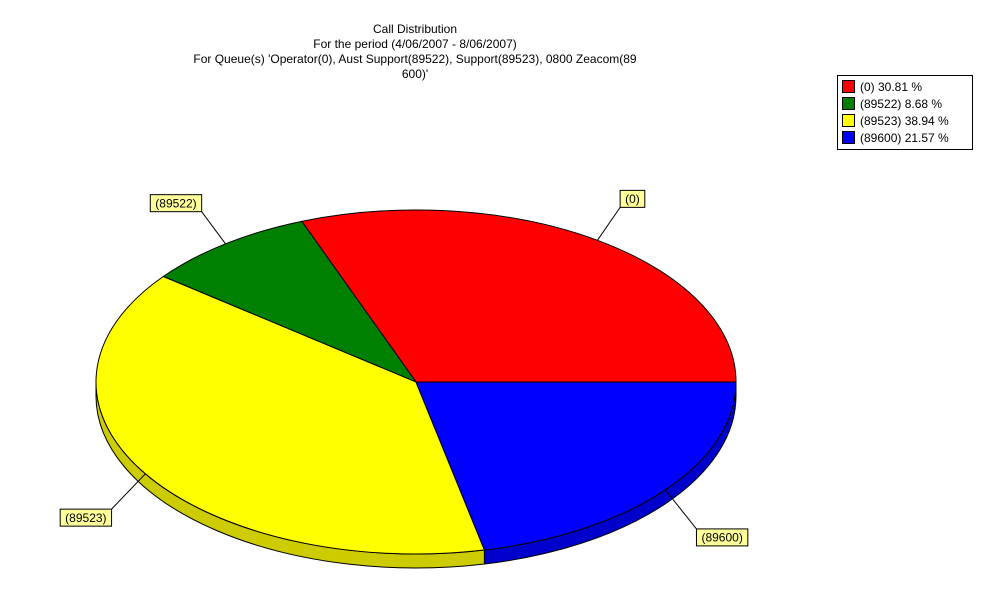 Image resolution: width=988 pixels, height=607 pixels. I want to click on legend-item: (89600) 21.57 %, so click(905, 137).